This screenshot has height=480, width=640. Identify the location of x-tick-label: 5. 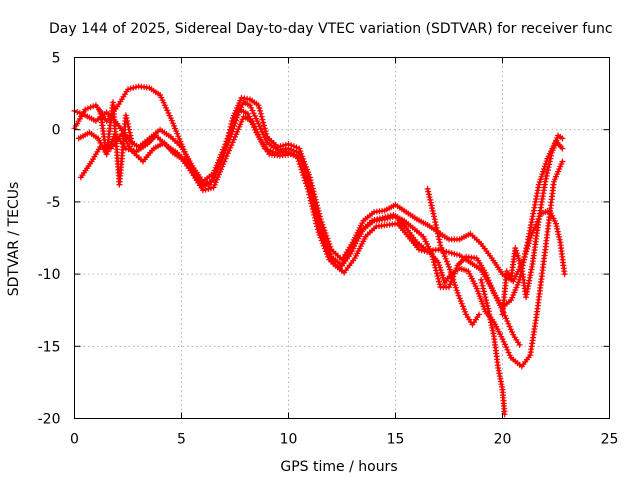
(181, 440).